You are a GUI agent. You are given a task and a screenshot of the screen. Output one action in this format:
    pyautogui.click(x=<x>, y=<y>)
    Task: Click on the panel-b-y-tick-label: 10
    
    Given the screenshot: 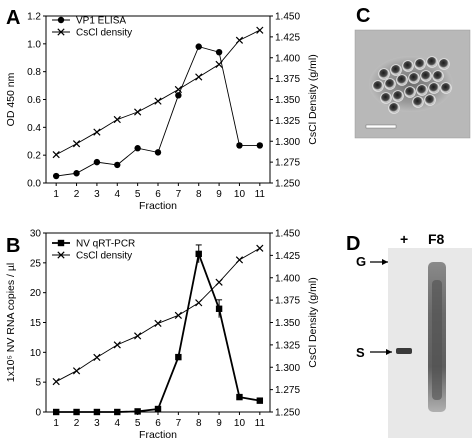 What is the action you would take?
    pyautogui.click(x=36, y=353)
    